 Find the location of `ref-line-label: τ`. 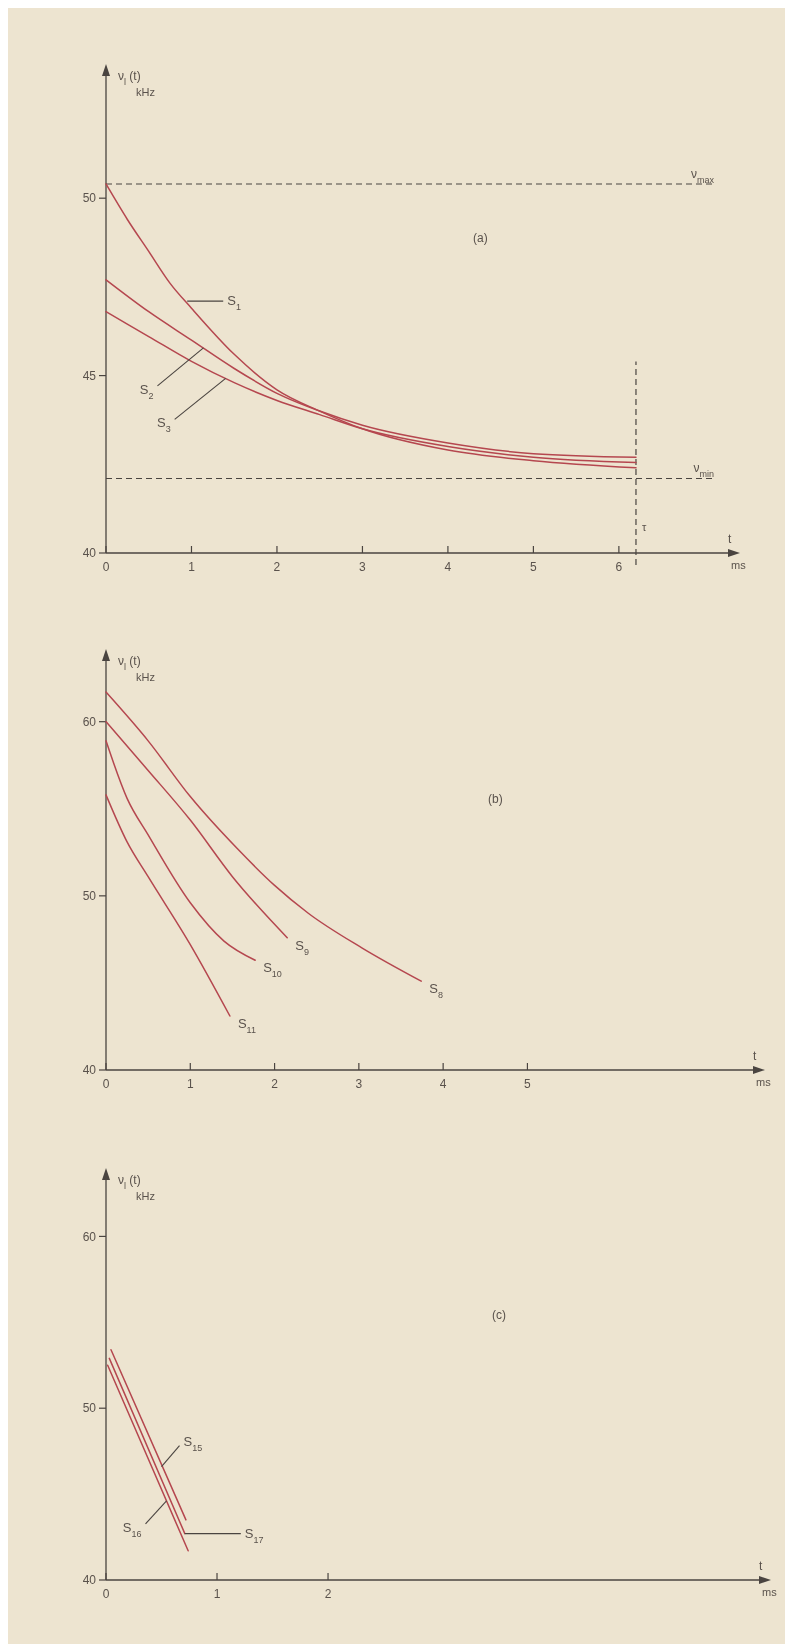

ref-line-label: τ is located at coordinates (644, 527).